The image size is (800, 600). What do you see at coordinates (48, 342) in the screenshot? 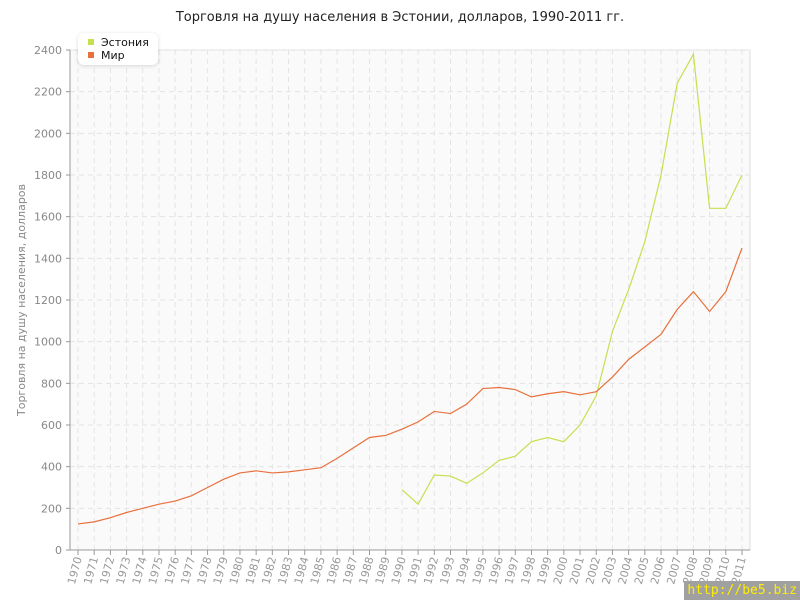
I see `y-tick-label: 1000` at bounding box center [48, 342].